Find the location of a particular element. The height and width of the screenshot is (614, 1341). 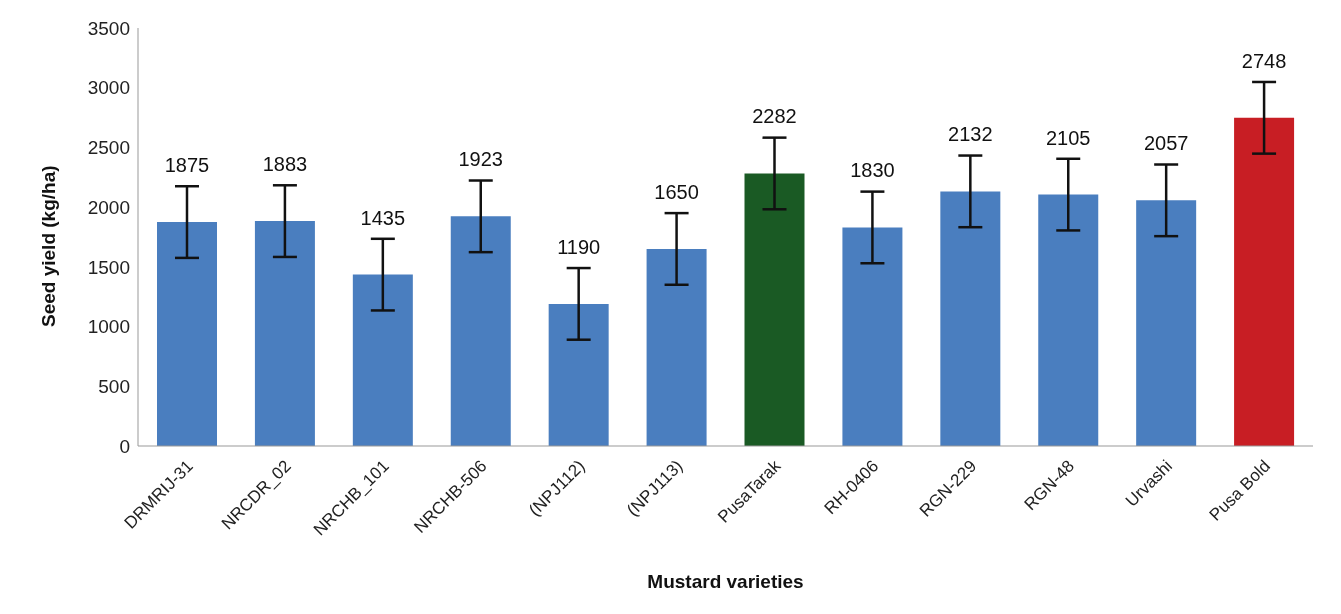

data-label: 2282 is located at coordinates (774, 116).